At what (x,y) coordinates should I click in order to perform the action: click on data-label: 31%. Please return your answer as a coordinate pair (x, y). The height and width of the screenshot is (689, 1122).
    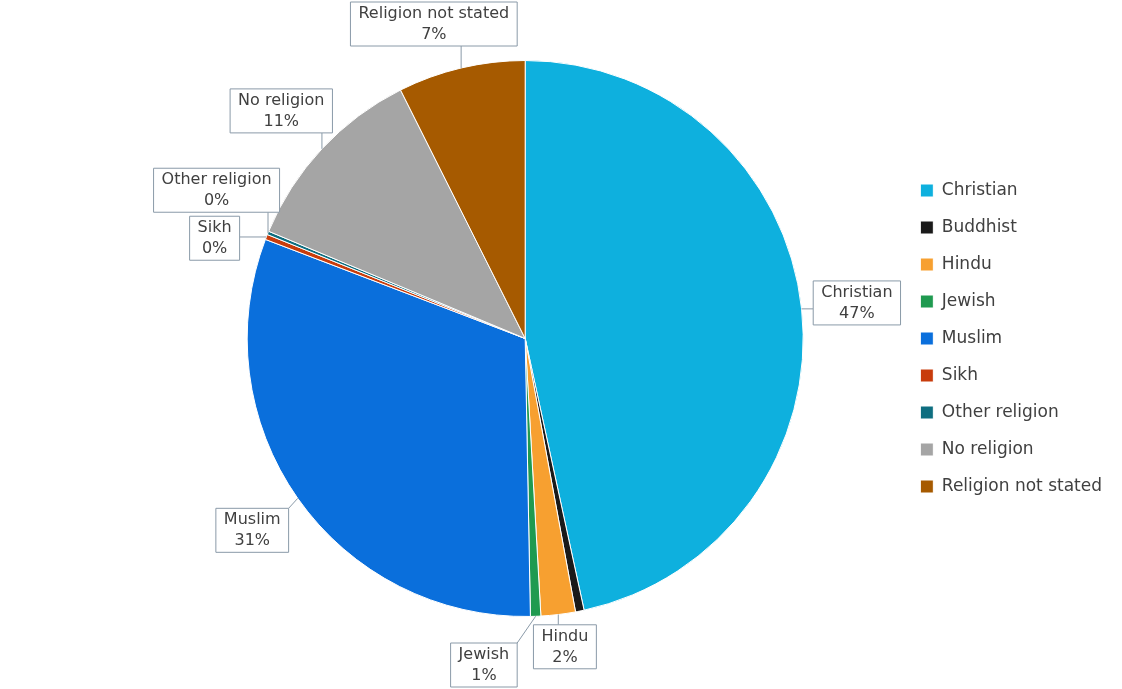
    Looking at the image, I should click on (252, 540).